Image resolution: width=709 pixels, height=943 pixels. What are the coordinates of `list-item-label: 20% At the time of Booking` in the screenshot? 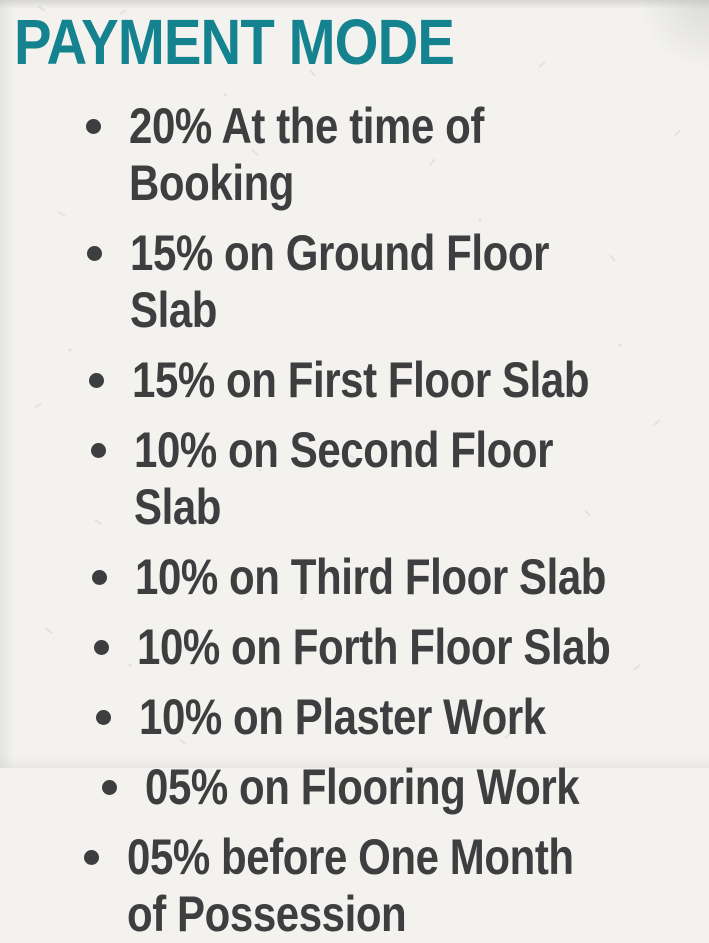 It's located at (306, 154).